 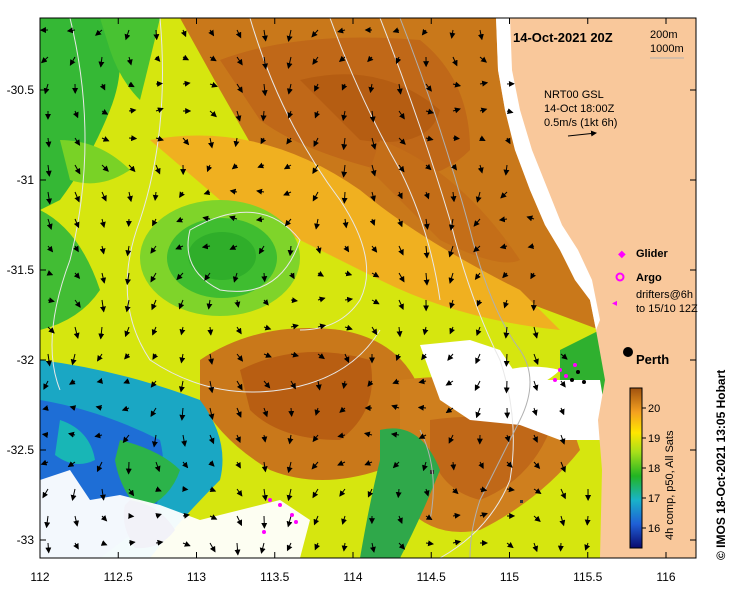 What do you see at coordinates (652, 359) in the screenshot?
I see `perth-label: Perth` at bounding box center [652, 359].